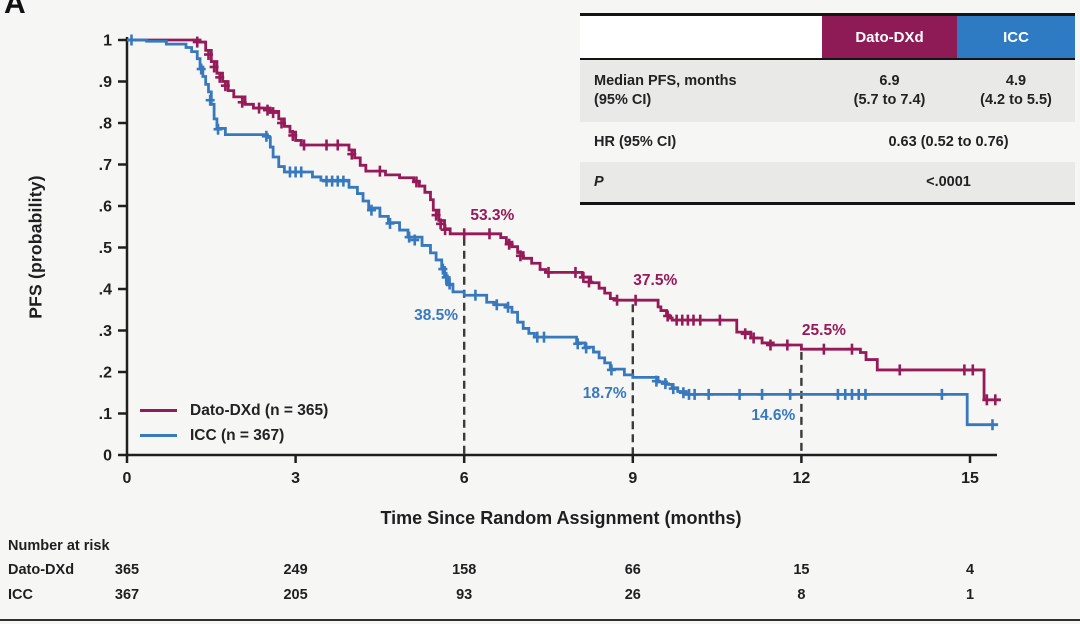 The width and height of the screenshot is (1080, 624). I want to click on annotation-dato-37.5: 37.5%, so click(655, 280).